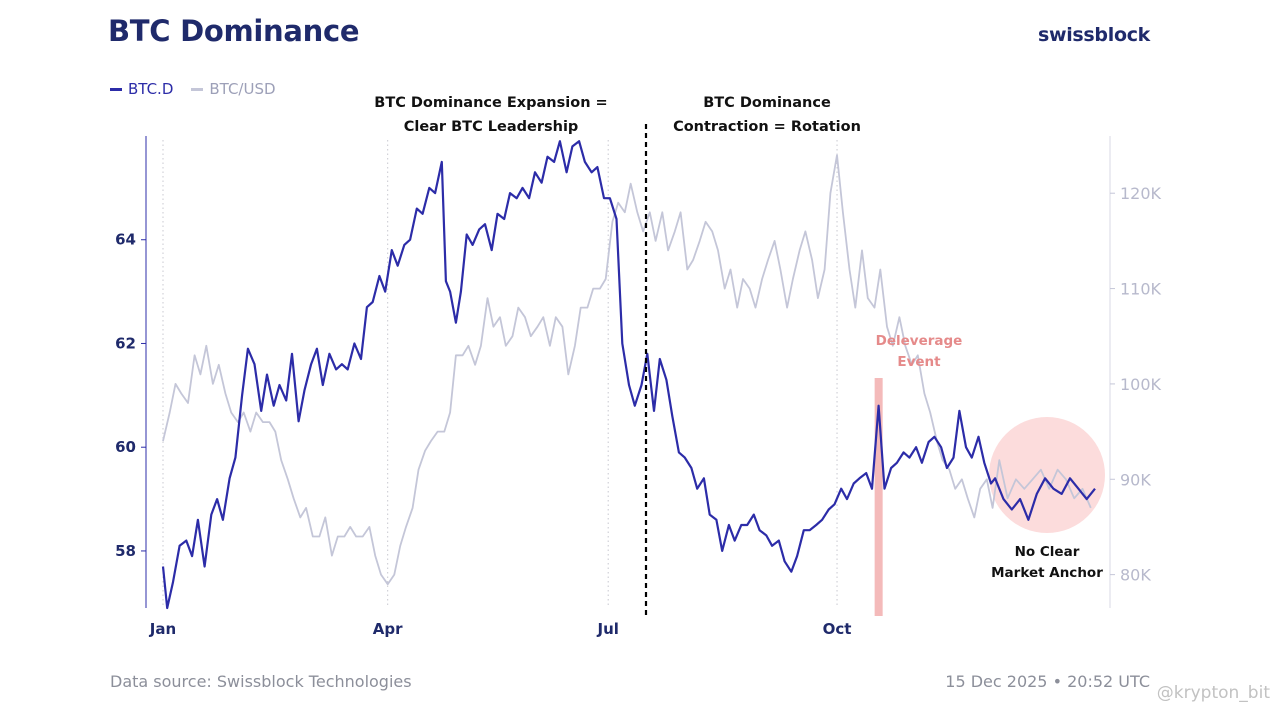  Describe the element at coordinates (125, 447) in the screenshot. I see `left-tick-label: 60` at that location.